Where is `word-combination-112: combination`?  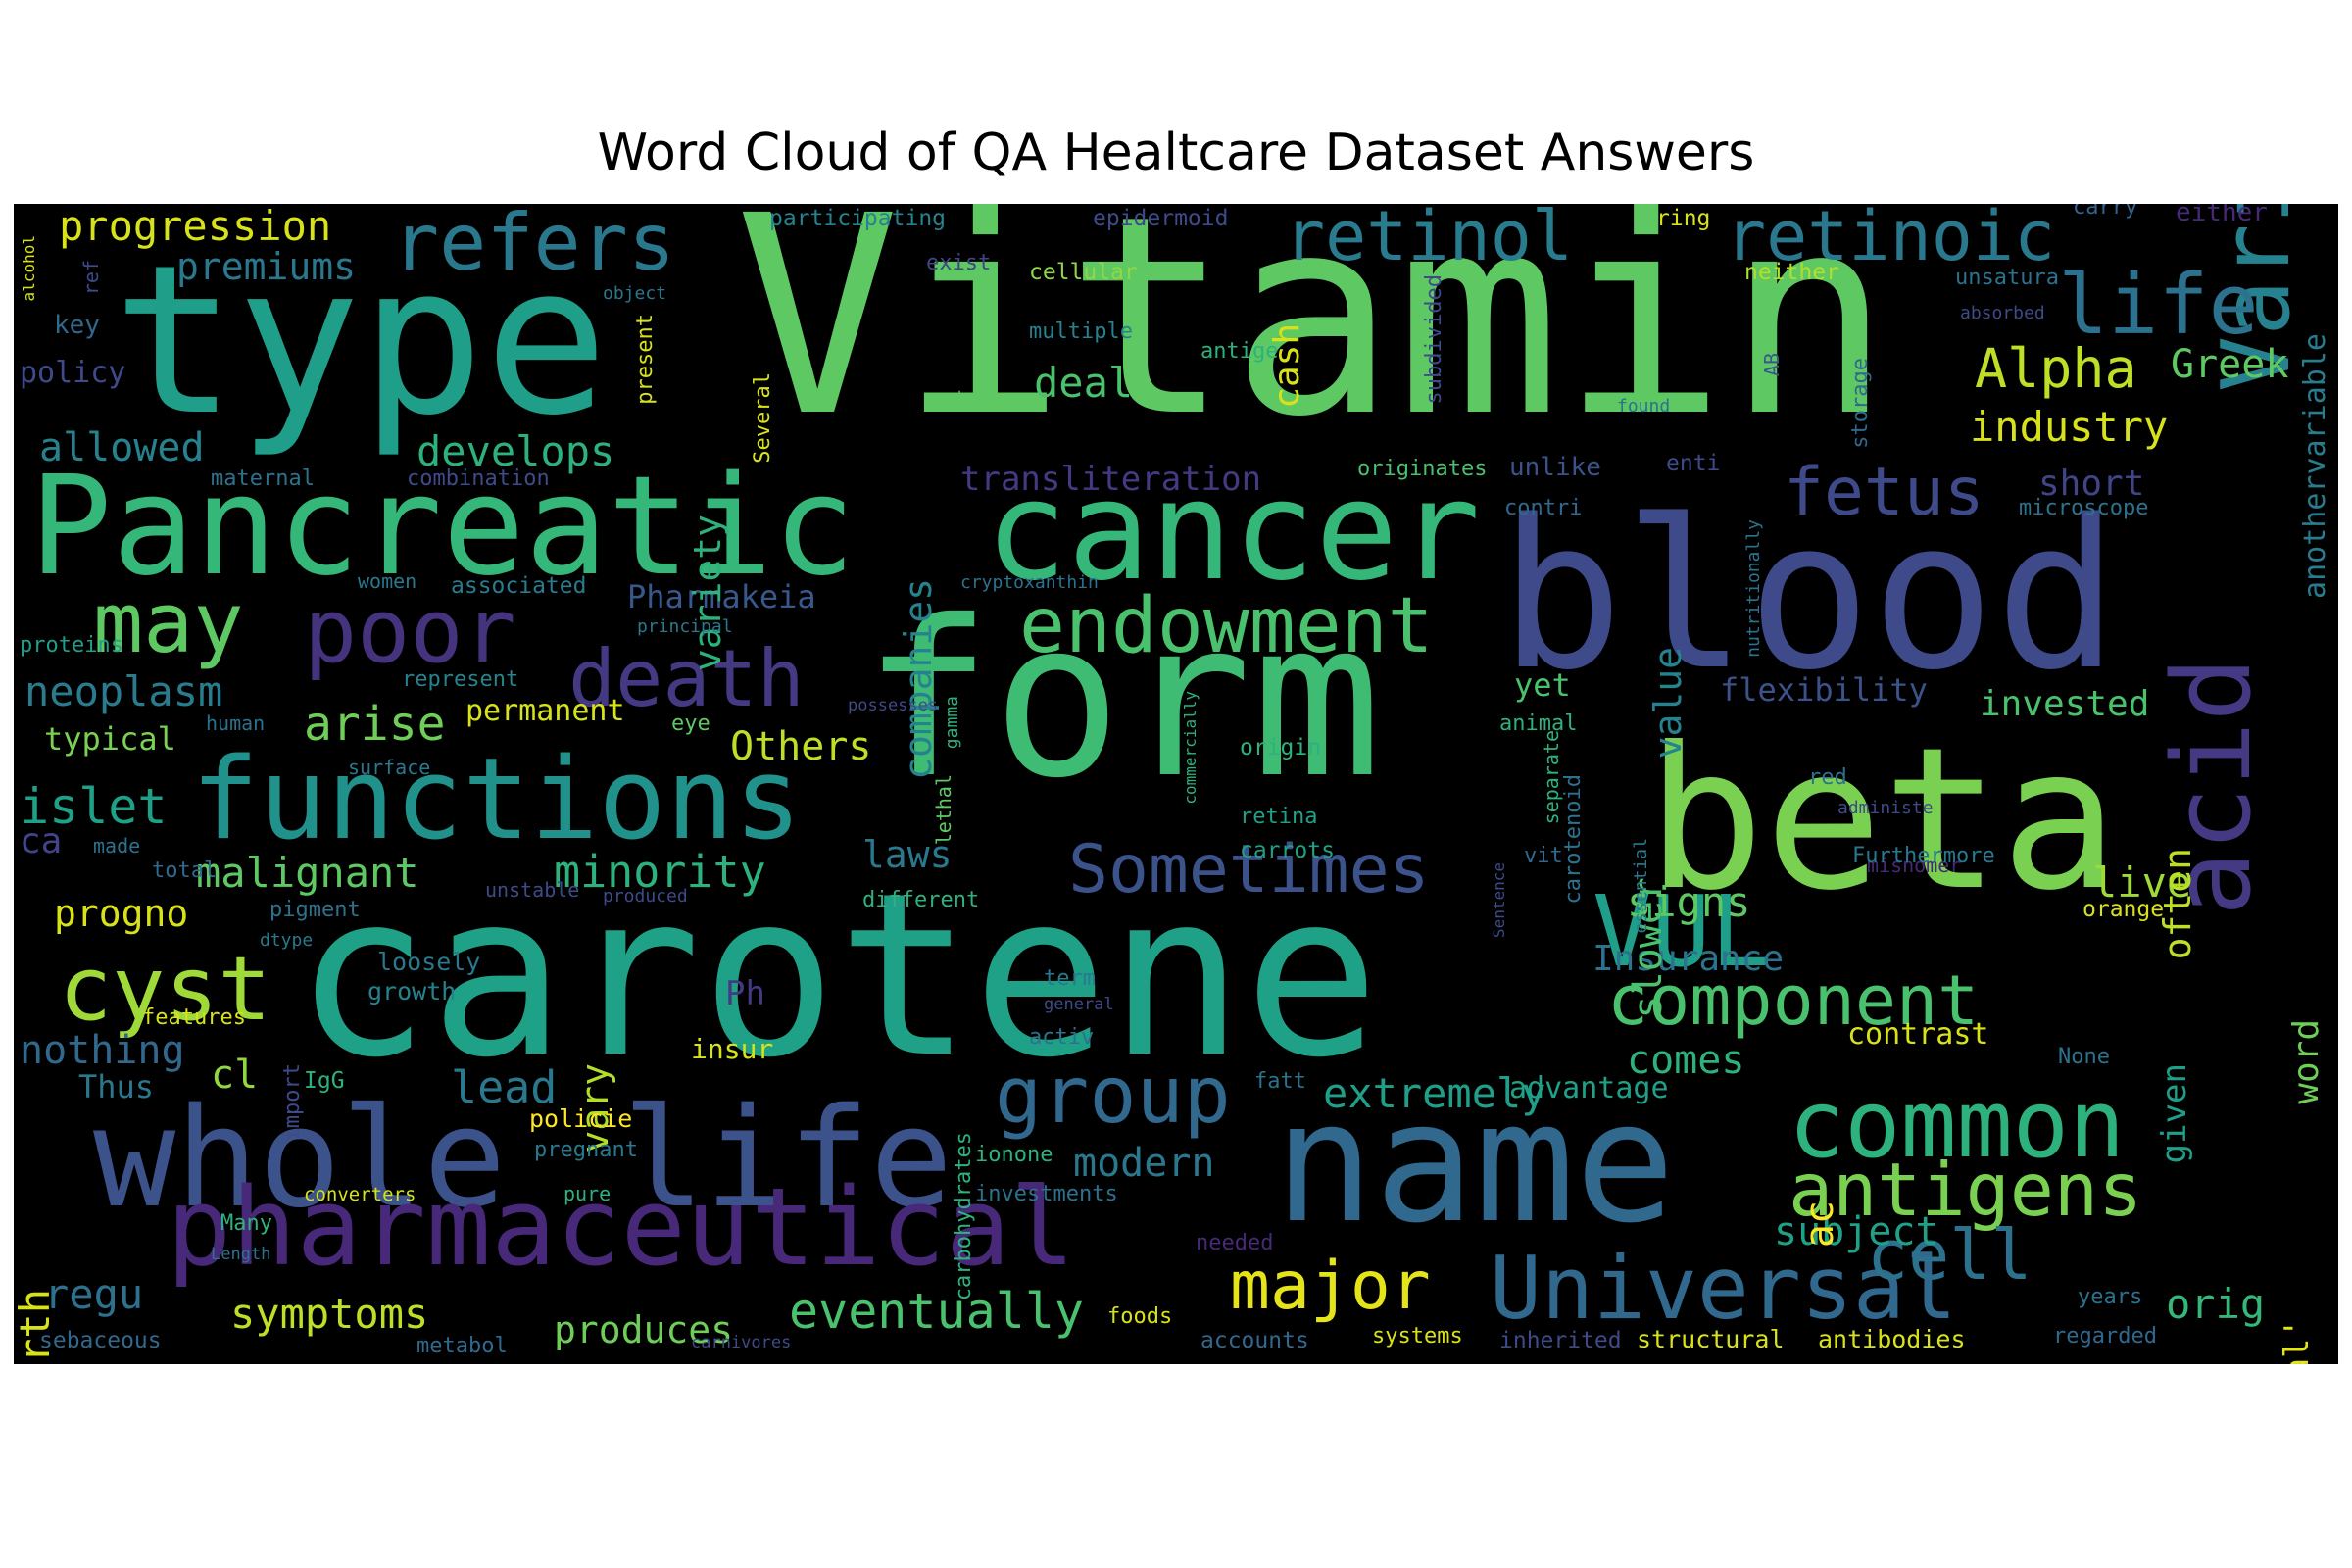 word-combination-112: combination is located at coordinates (478, 478).